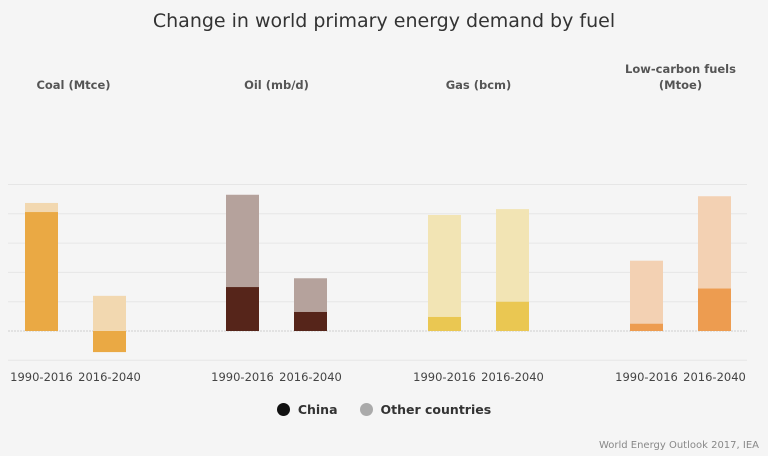 The height and width of the screenshot is (456, 768). I want to click on other-swatch-icon, so click(366, 409).